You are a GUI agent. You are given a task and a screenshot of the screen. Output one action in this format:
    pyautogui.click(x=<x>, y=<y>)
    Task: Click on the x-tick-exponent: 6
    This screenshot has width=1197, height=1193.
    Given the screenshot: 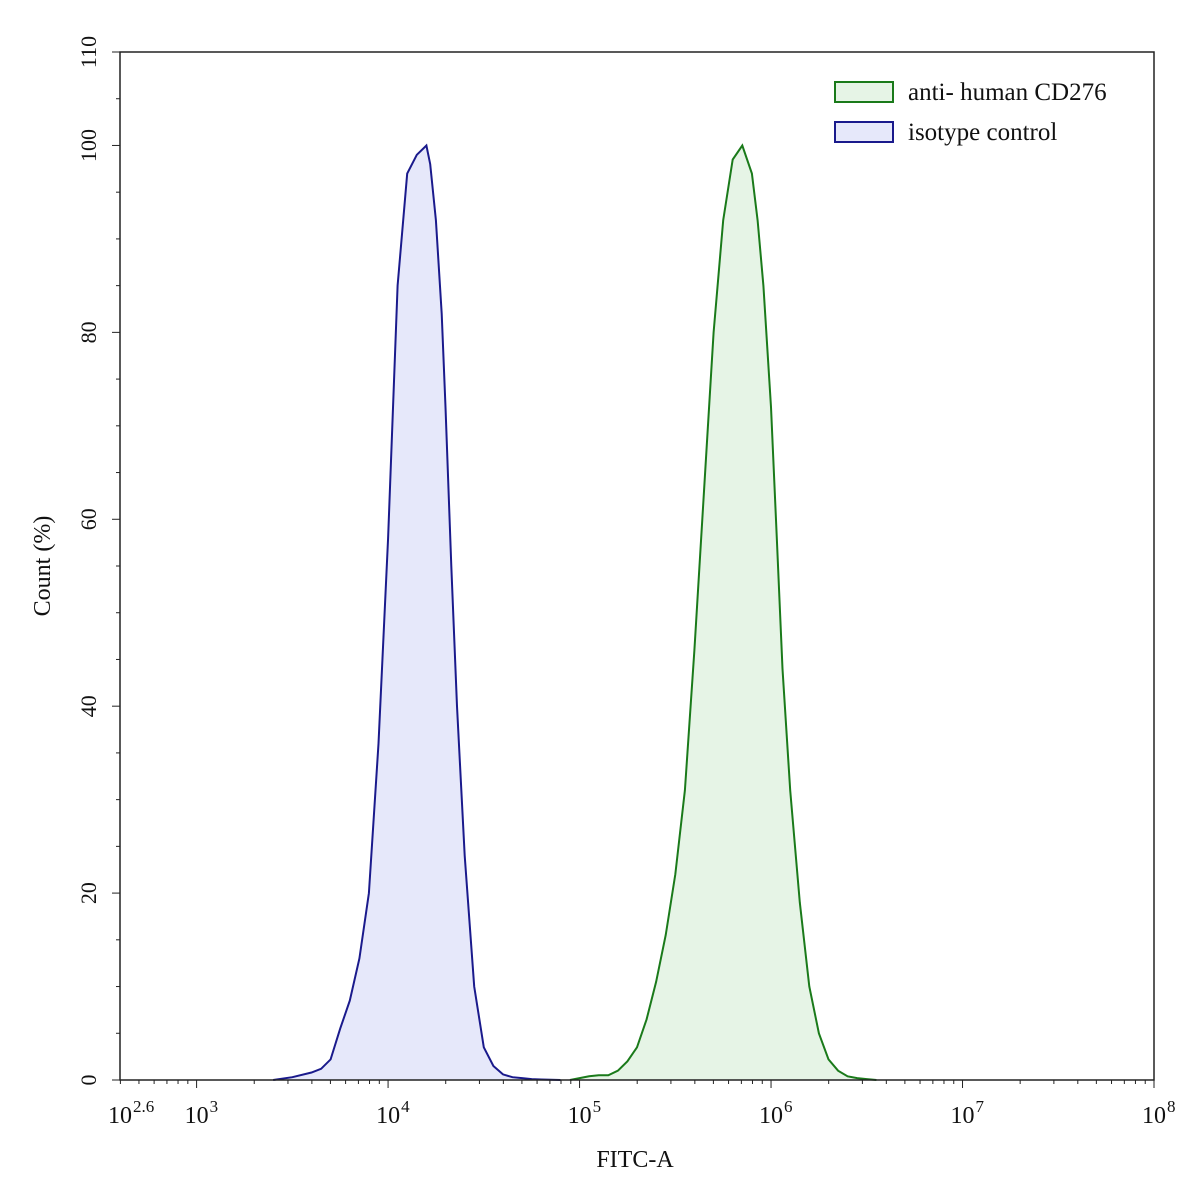 What is the action you would take?
    pyautogui.click(x=788, y=1106)
    